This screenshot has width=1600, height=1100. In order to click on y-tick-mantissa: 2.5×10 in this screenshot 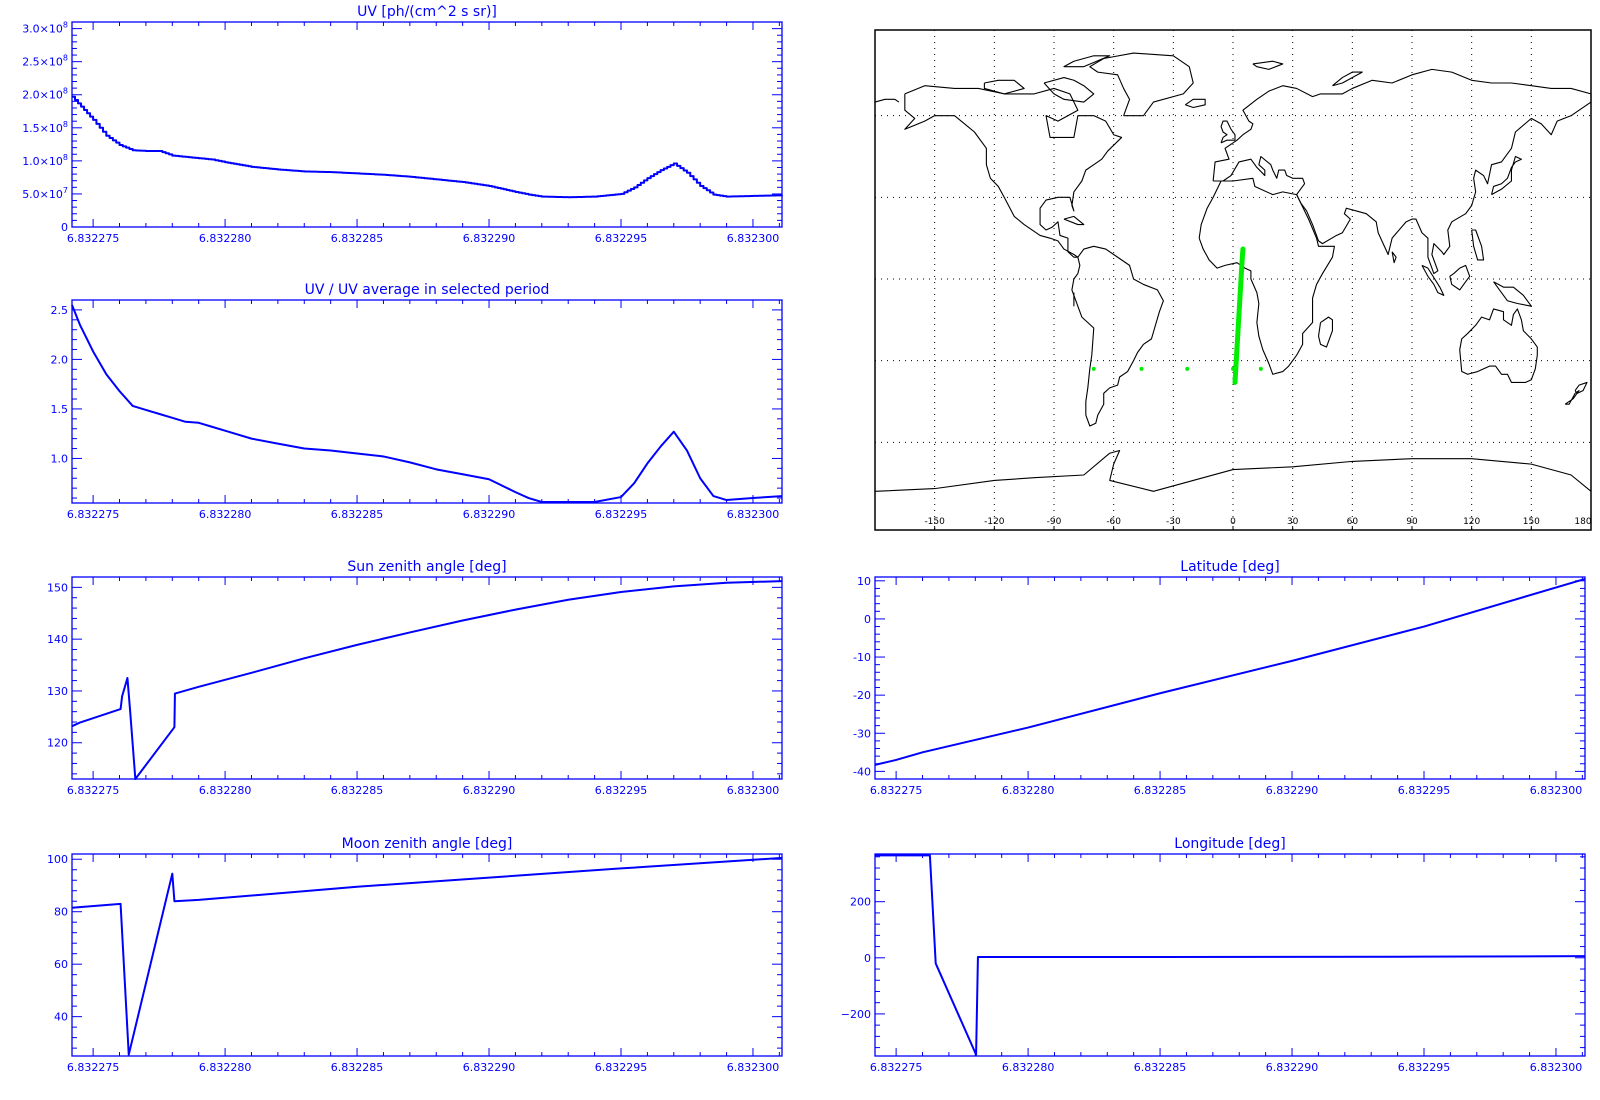, I will do `click(42, 62)`.